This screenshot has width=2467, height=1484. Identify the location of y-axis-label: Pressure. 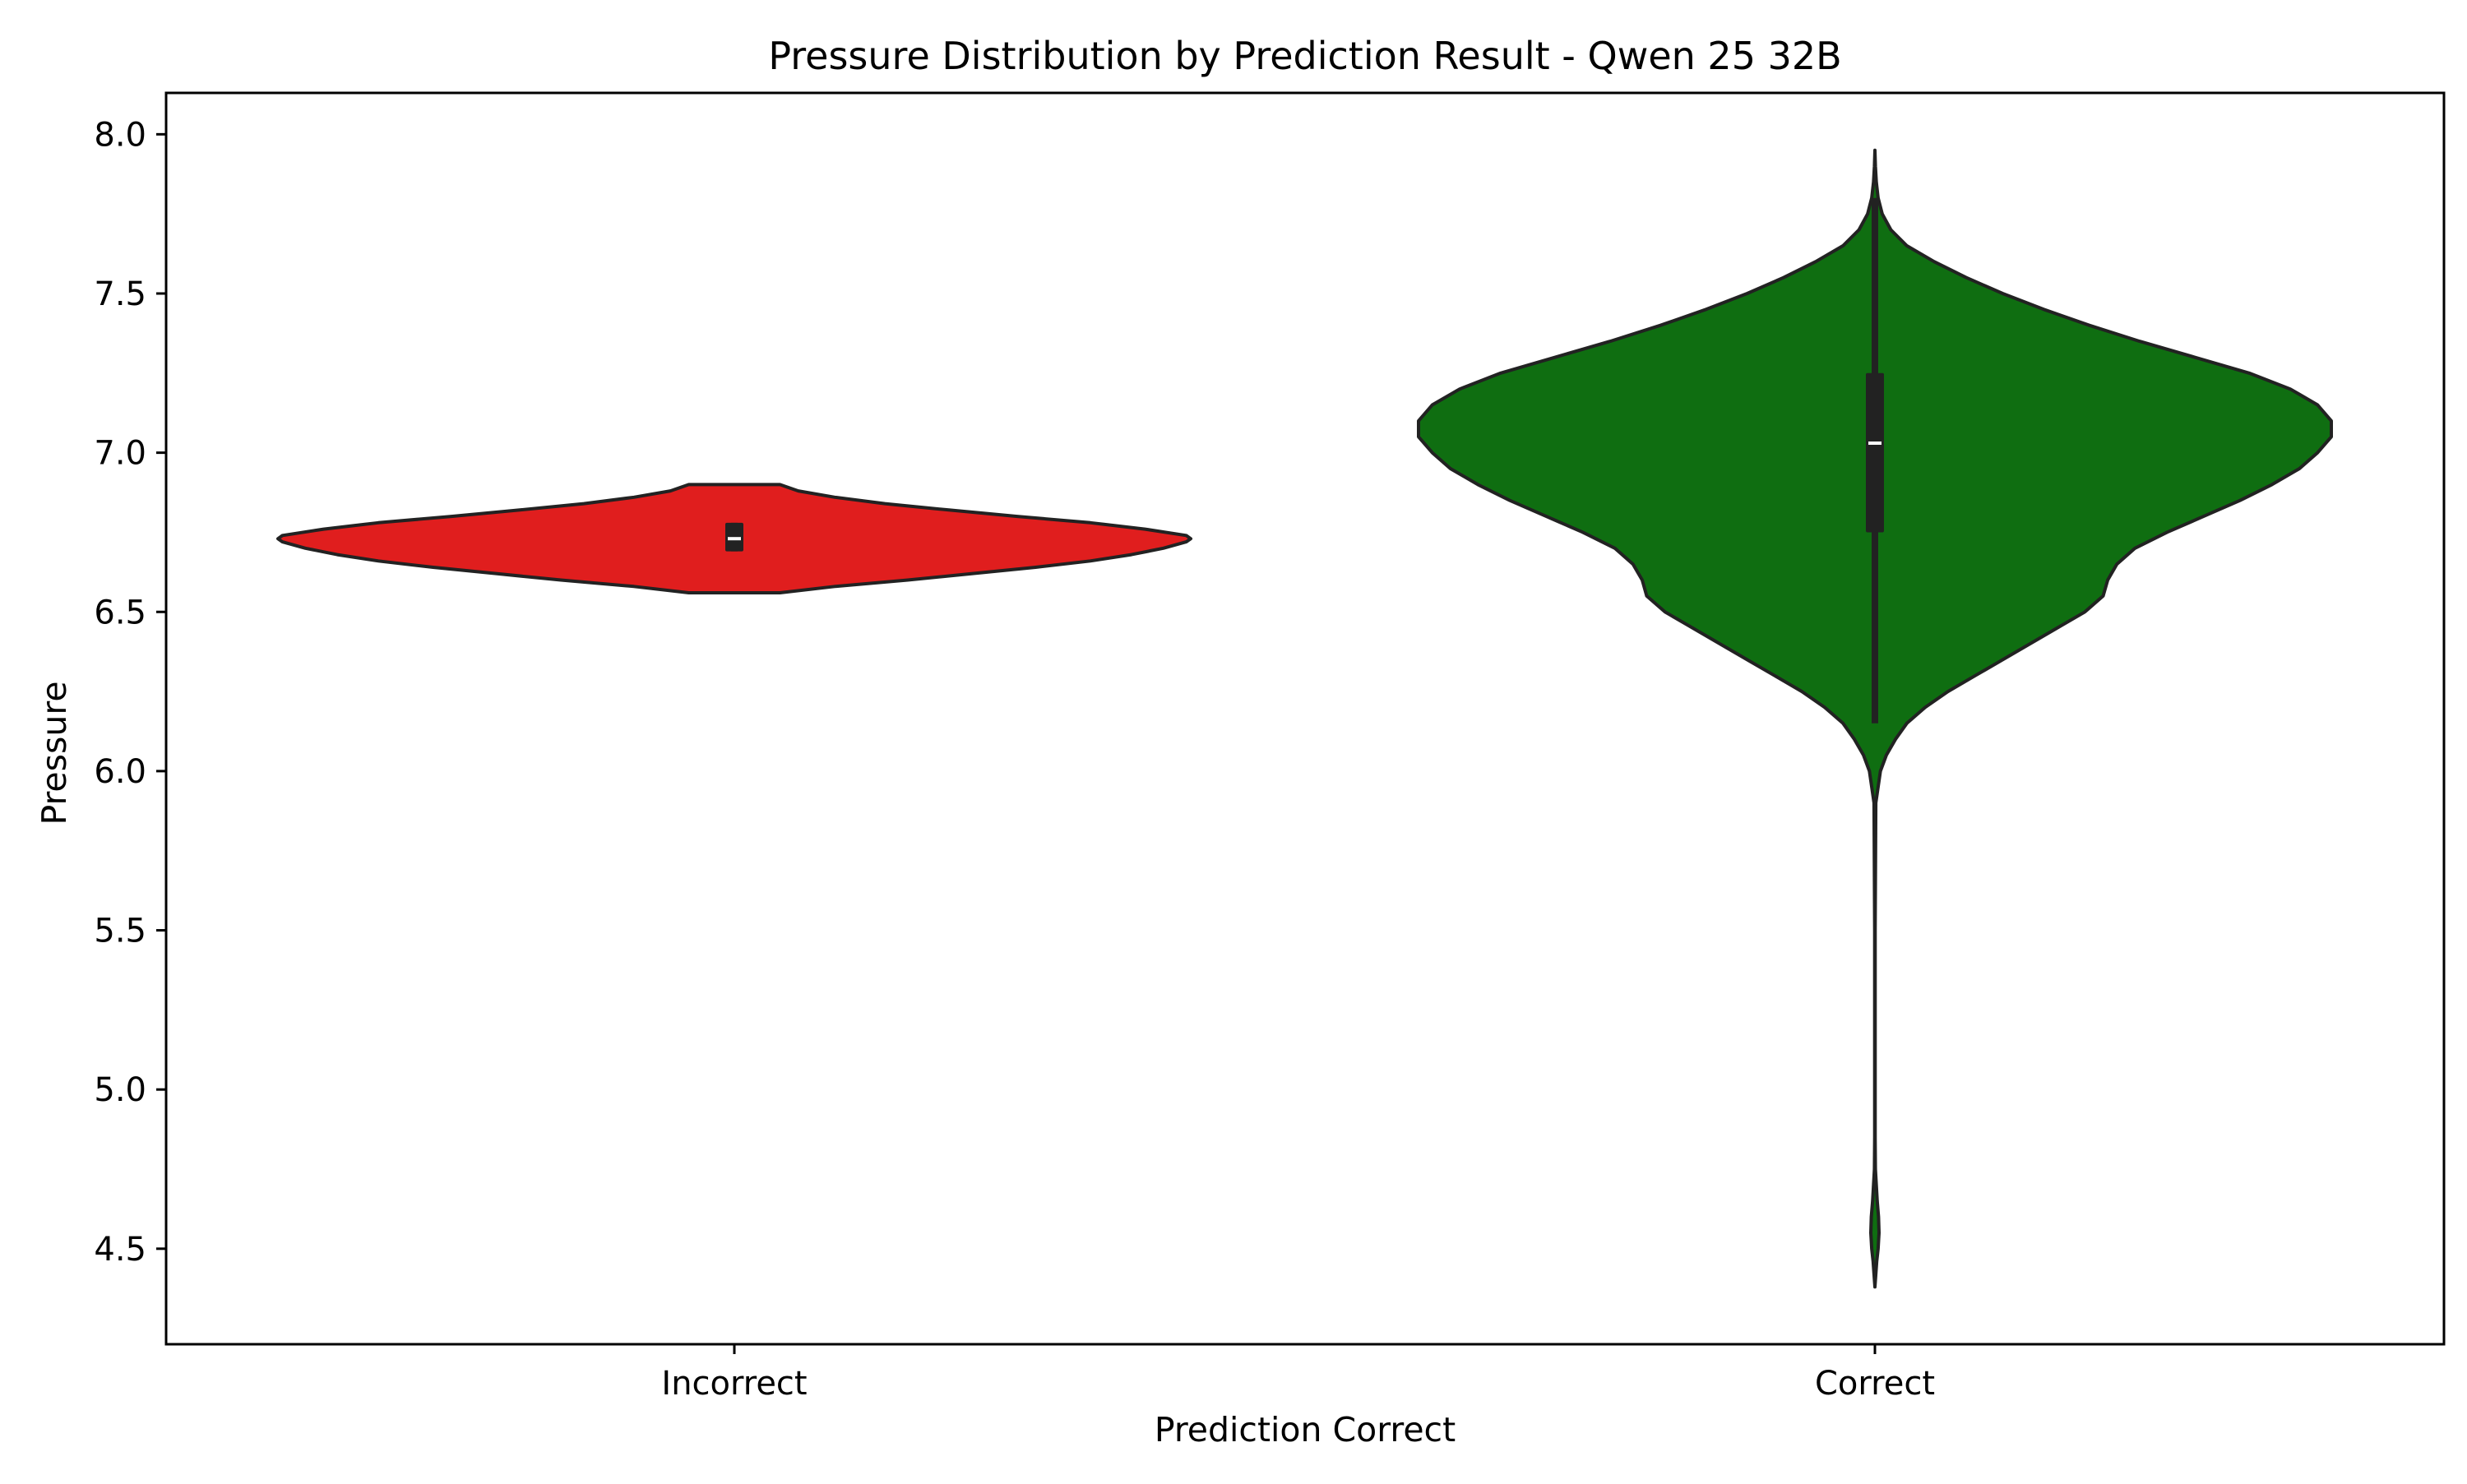
(54, 753).